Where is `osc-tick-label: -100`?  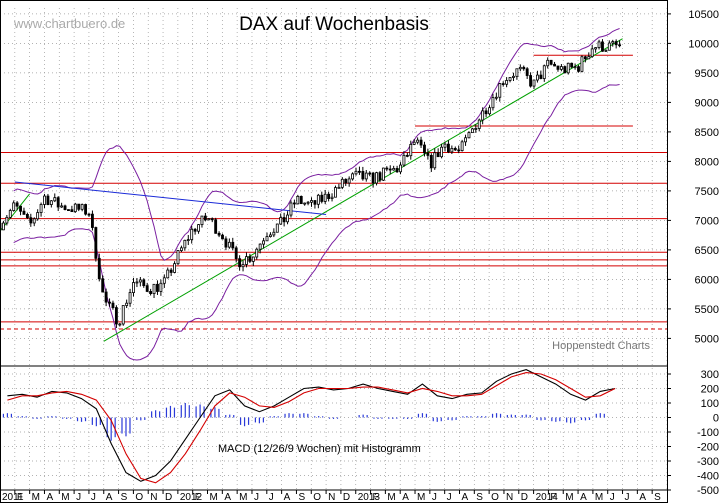
osc-tick-label: -100 is located at coordinates (708, 433).